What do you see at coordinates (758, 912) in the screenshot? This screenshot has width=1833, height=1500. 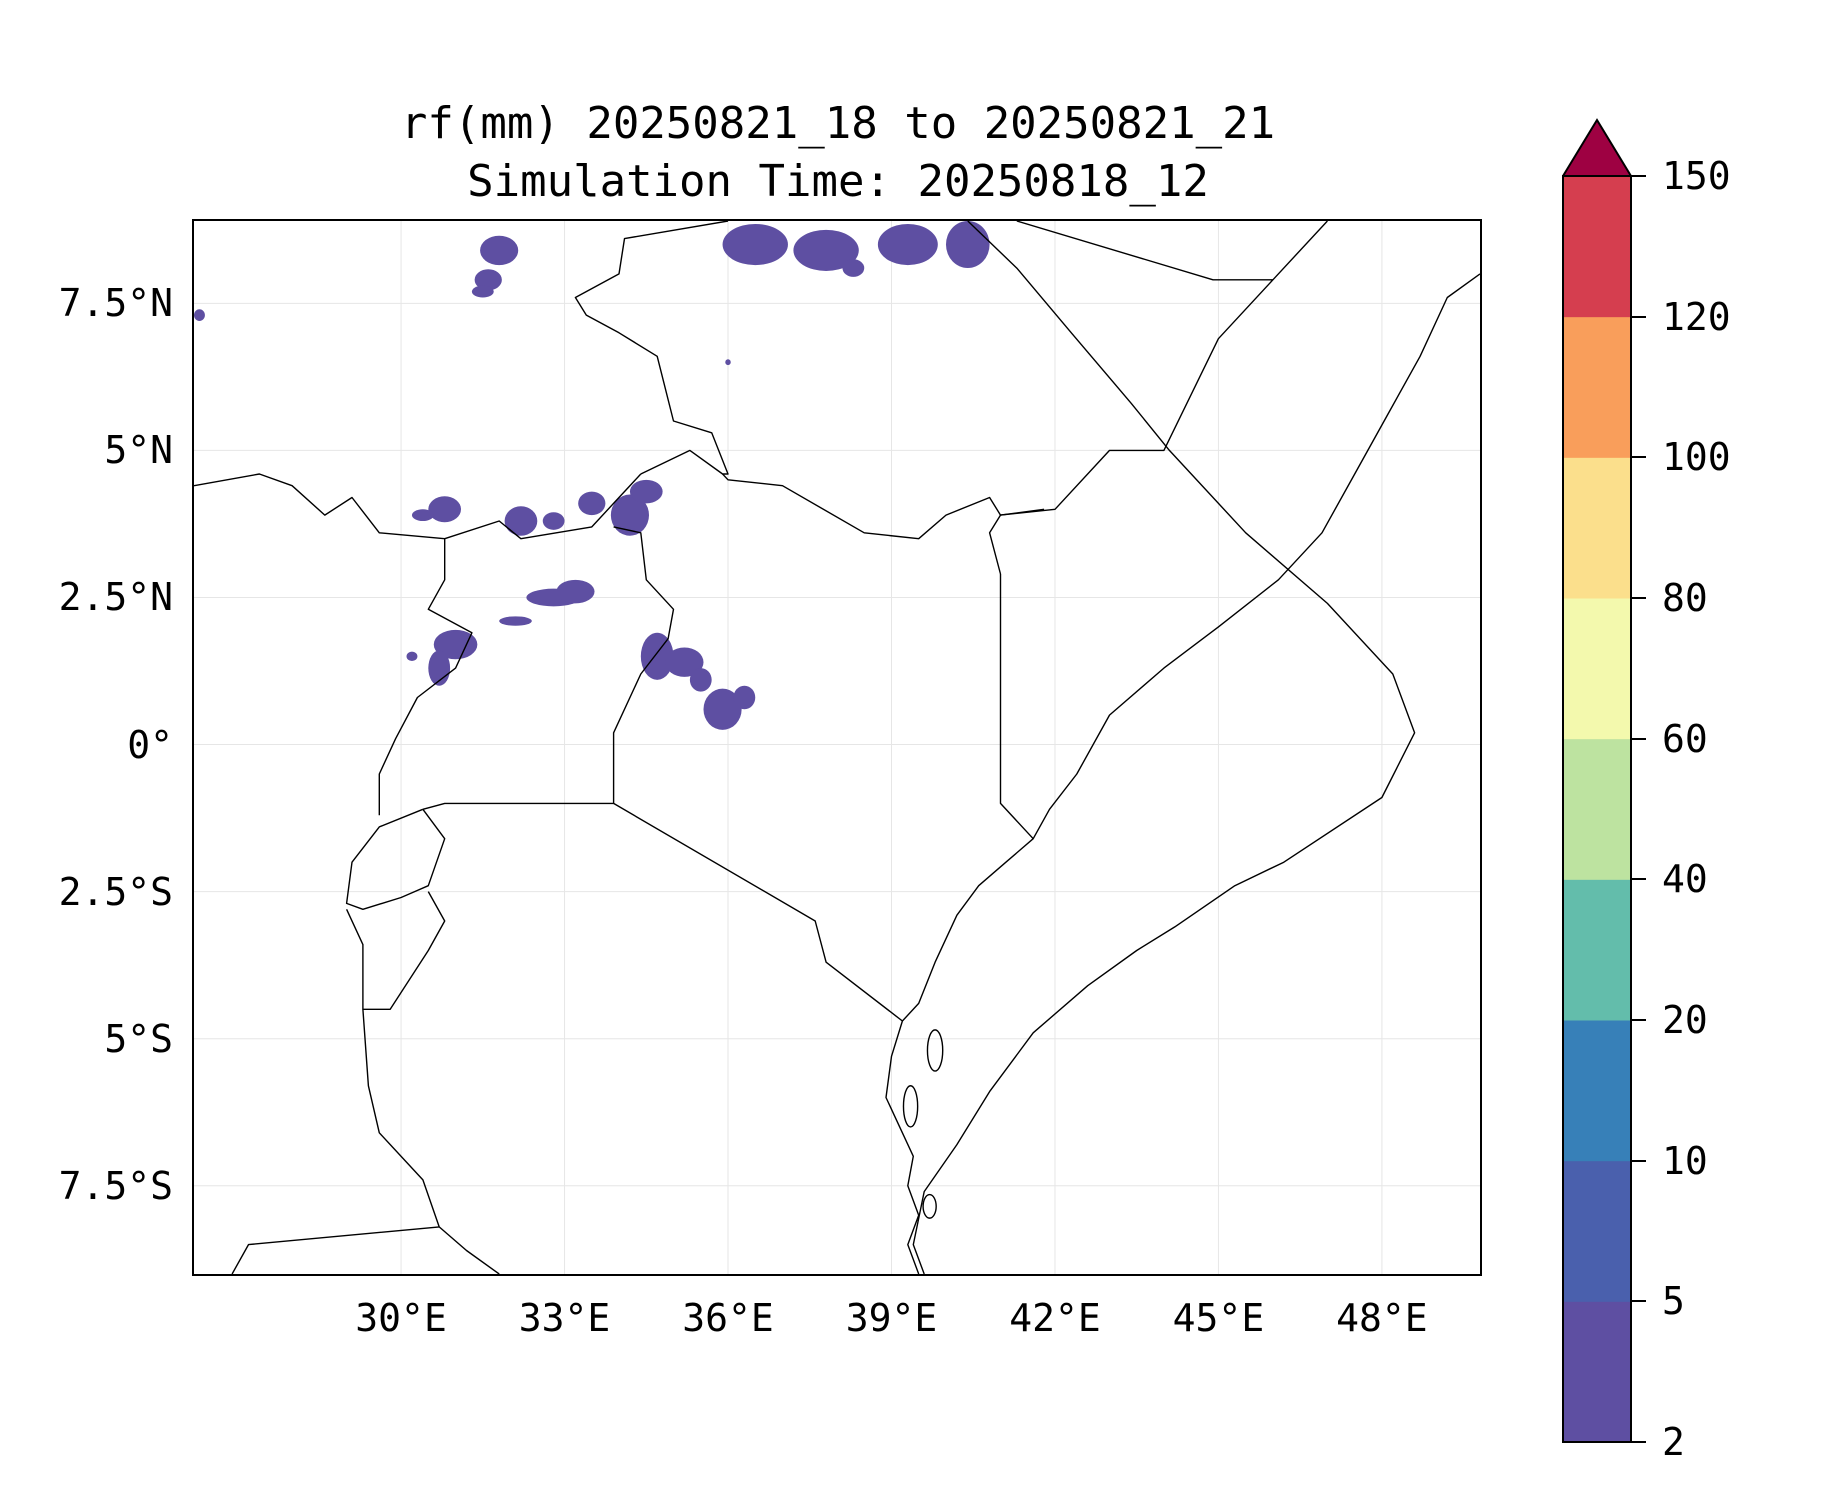 I see `border-kenya-tanzania` at bounding box center [758, 912].